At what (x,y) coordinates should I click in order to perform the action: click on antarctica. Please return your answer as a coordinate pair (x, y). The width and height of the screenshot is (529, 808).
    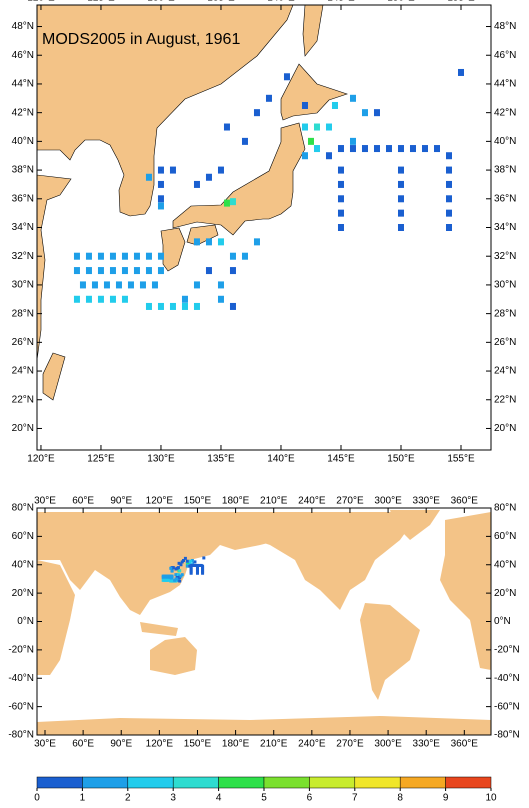
    Looking at the image, I should click on (264, 725).